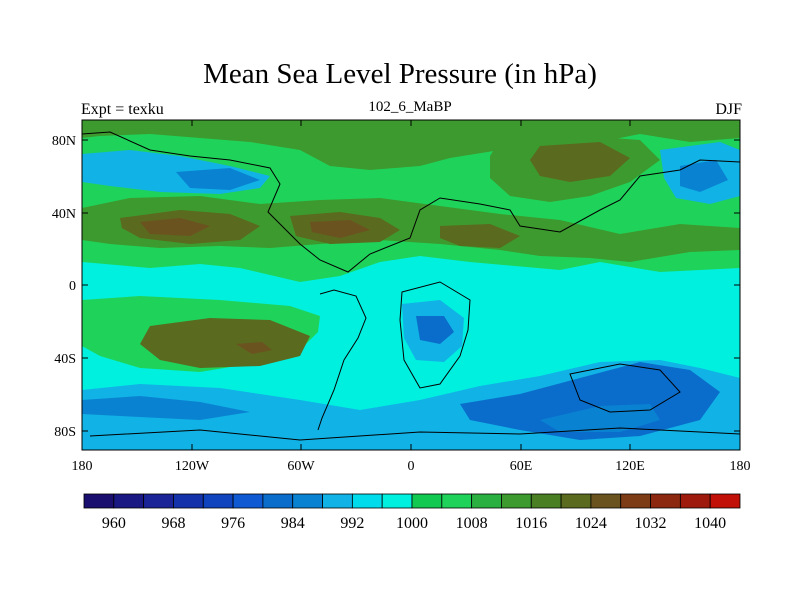  Describe the element at coordinates (651, 523) in the screenshot. I see `colorbar-label: 1032` at that location.